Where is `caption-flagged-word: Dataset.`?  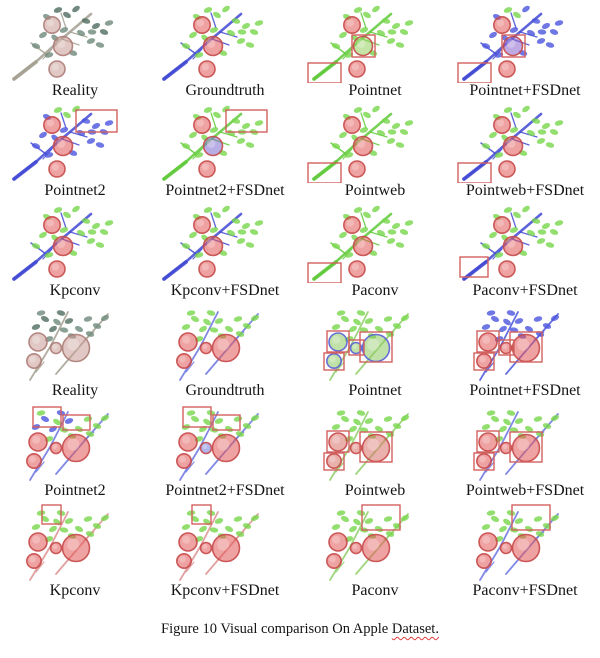
caption-flagged-word: Dataset. is located at coordinates (415, 629).